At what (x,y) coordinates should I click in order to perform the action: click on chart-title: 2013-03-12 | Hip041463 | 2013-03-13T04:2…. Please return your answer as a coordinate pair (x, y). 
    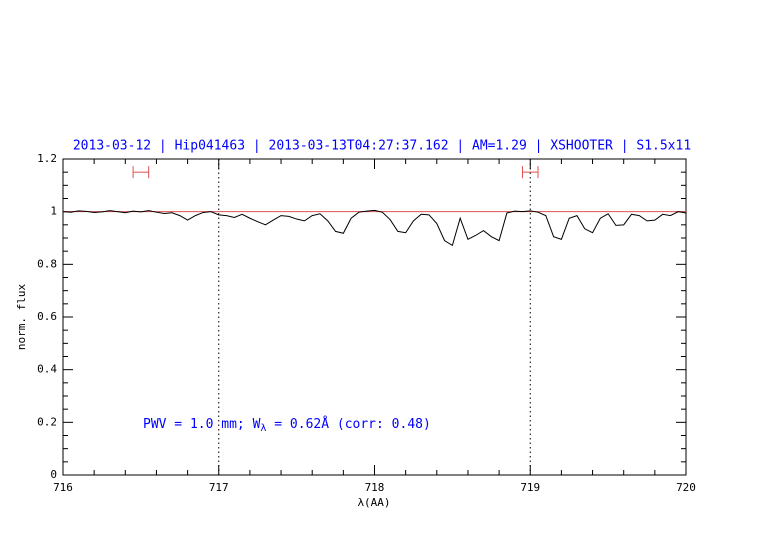
    Looking at the image, I should click on (382, 146).